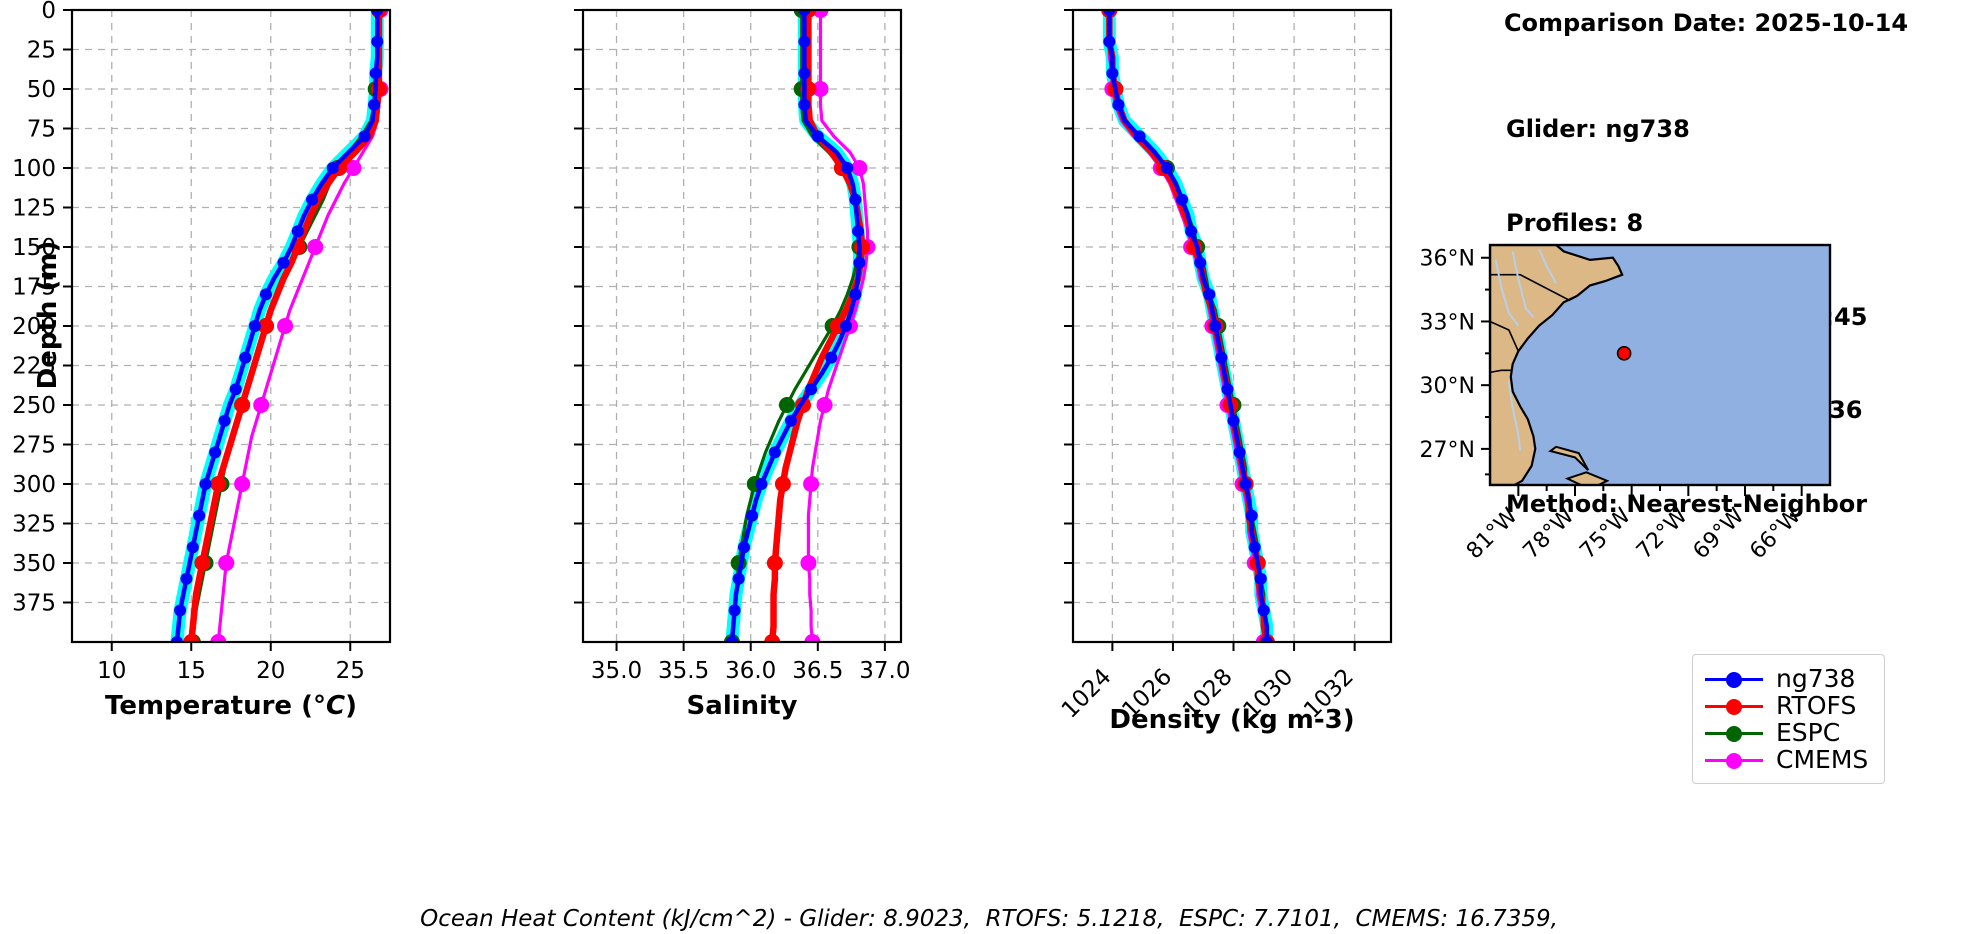  What do you see at coordinates (1775, 533) in the screenshot?
I see `map-lon-tick-label: 66°W` at bounding box center [1775, 533].